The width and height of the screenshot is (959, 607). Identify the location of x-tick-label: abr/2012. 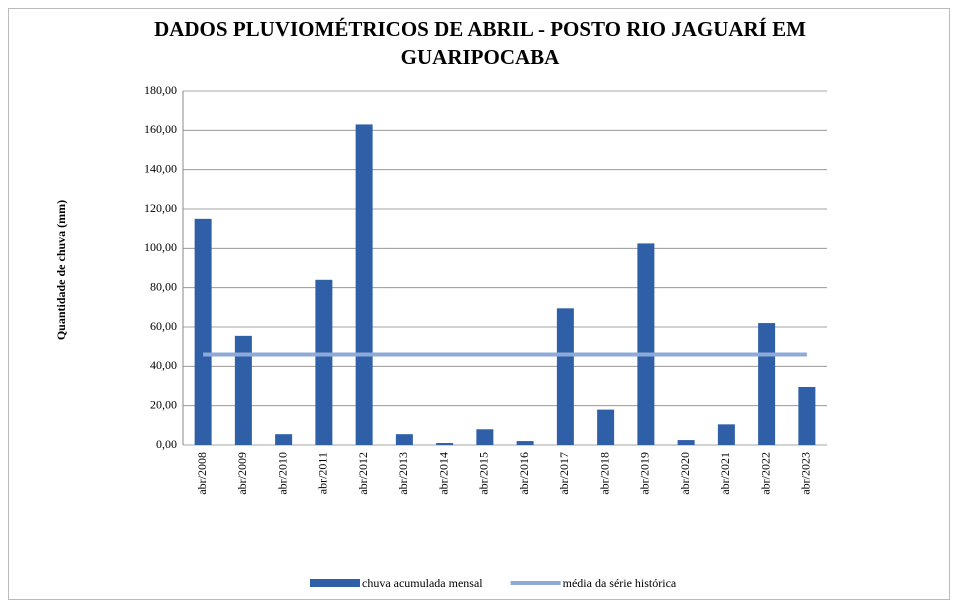
(363, 473).